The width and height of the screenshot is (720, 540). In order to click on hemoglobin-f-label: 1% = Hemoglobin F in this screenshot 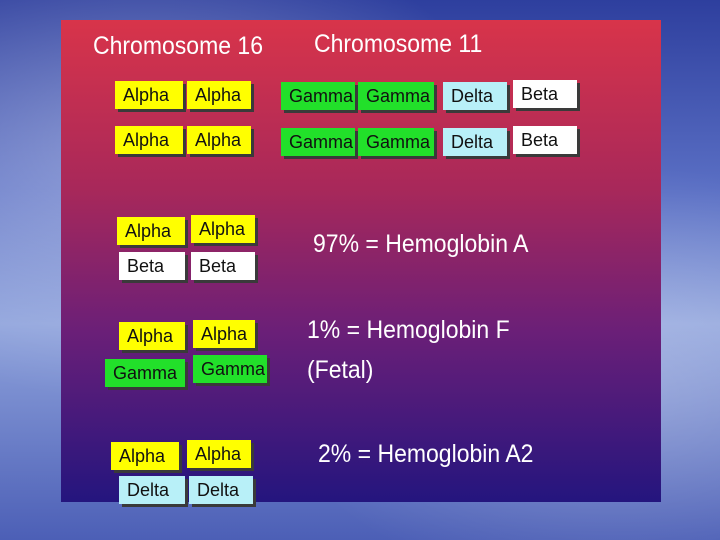, I will do `click(408, 330)`.